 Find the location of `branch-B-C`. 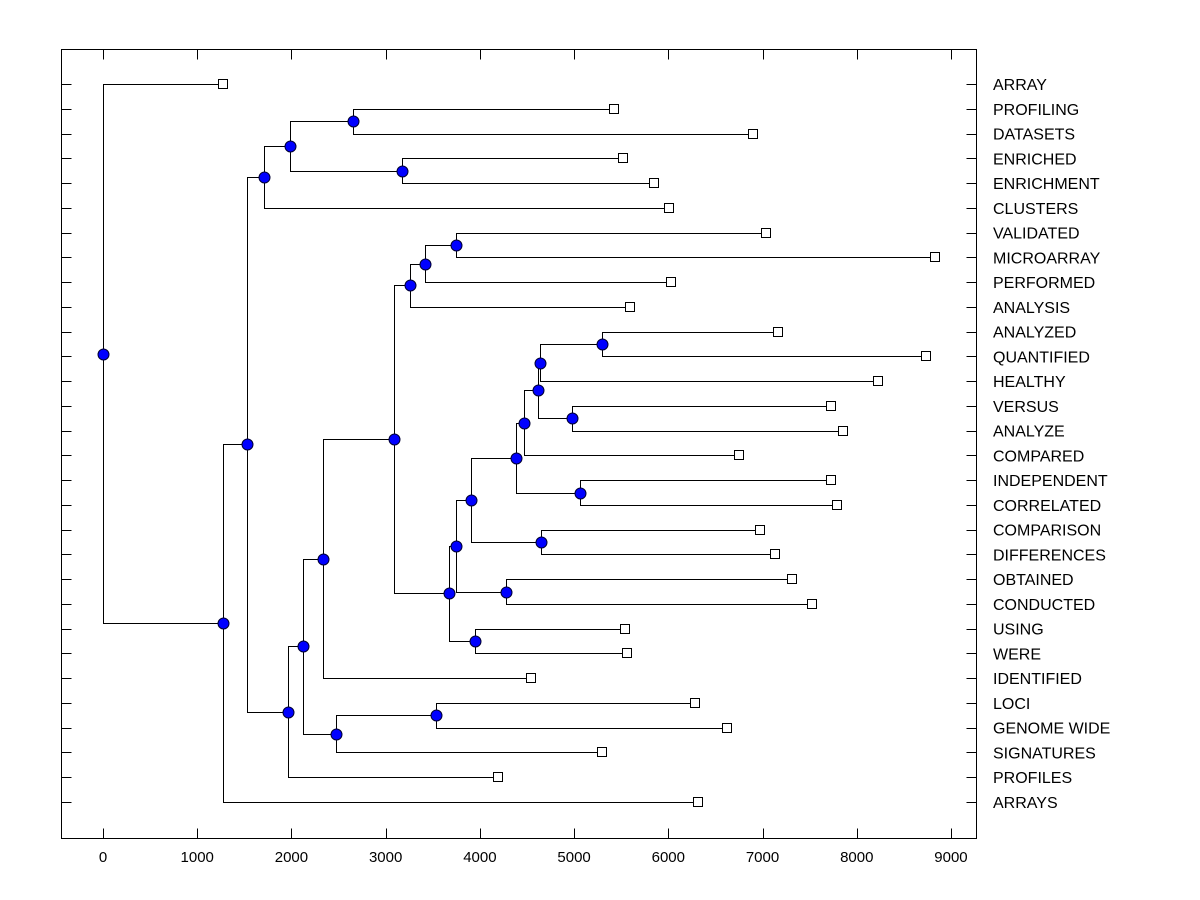

branch-B-C is located at coordinates (255, 311).